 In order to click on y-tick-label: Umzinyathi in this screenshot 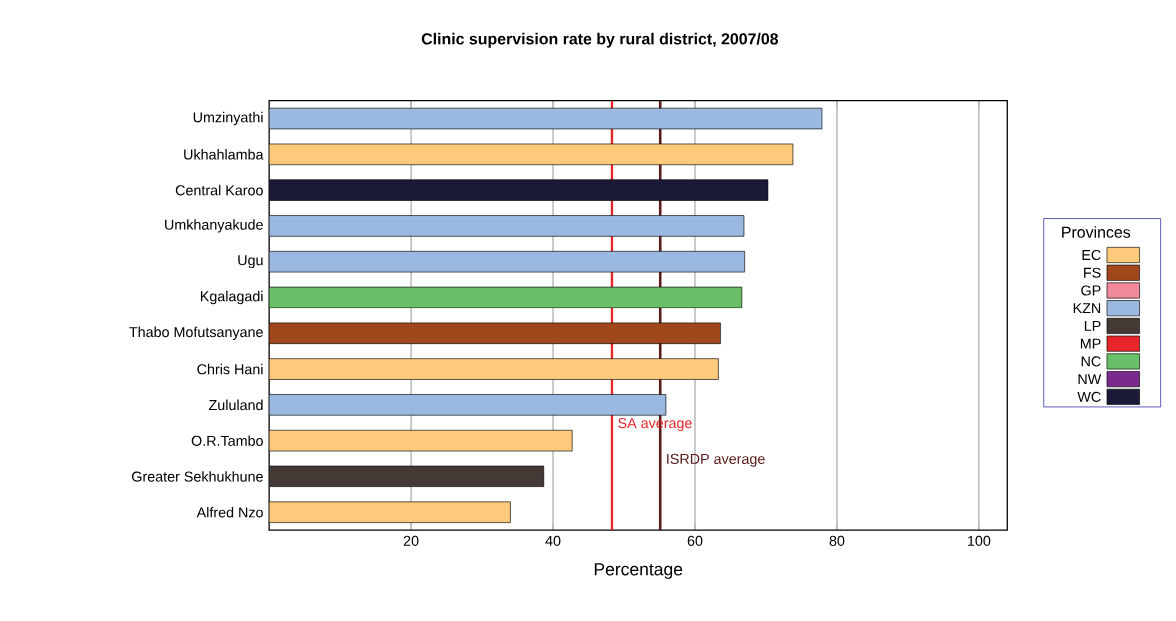, I will do `click(228, 118)`.